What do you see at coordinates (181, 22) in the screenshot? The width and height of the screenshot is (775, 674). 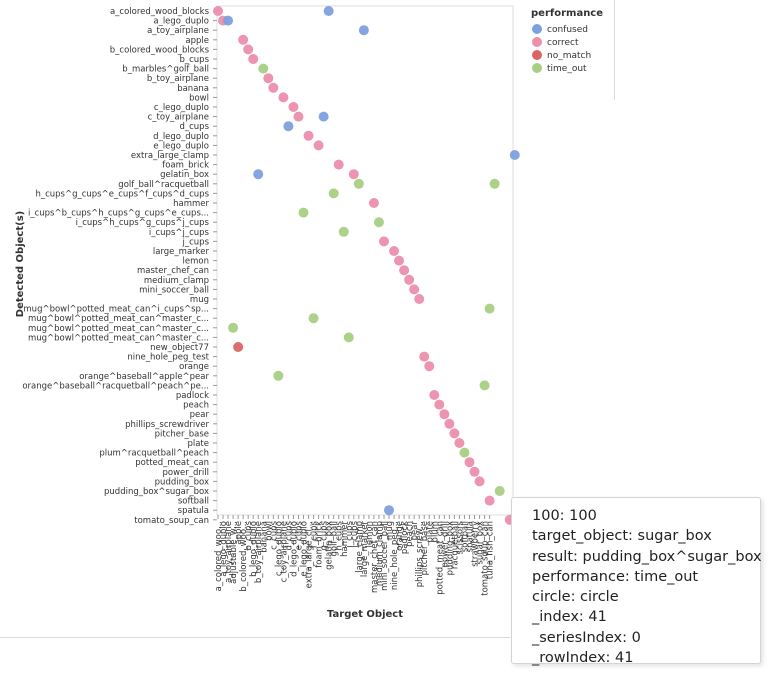 I see `y-tick-label: a_lego_duplo` at bounding box center [181, 22].